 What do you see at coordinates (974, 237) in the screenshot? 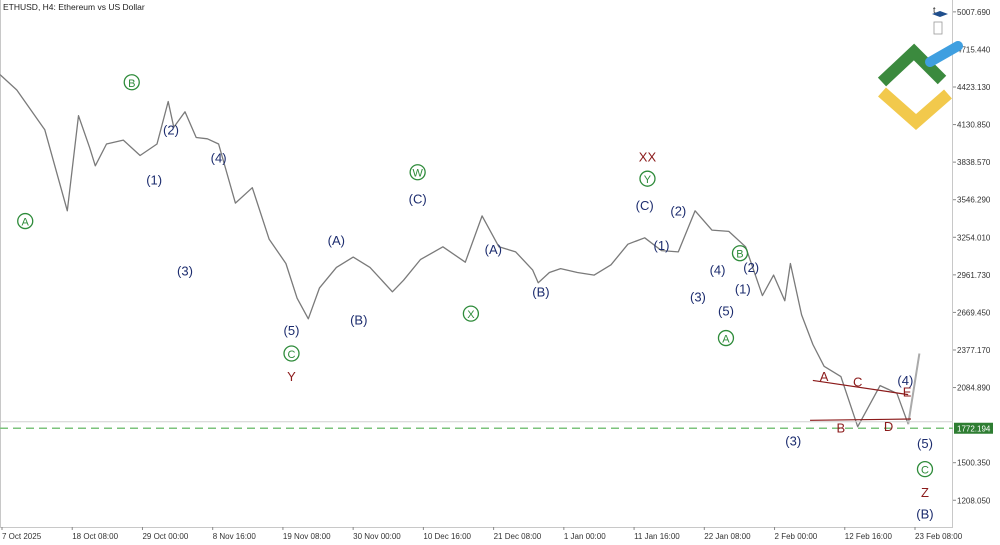
I see `y-tick-label: 3254.010` at bounding box center [974, 237].